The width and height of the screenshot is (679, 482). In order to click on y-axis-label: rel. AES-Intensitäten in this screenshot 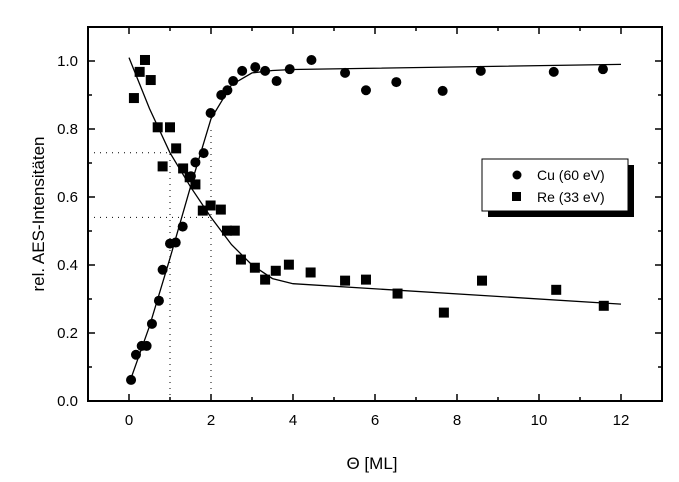, I will do `click(38, 214)`.